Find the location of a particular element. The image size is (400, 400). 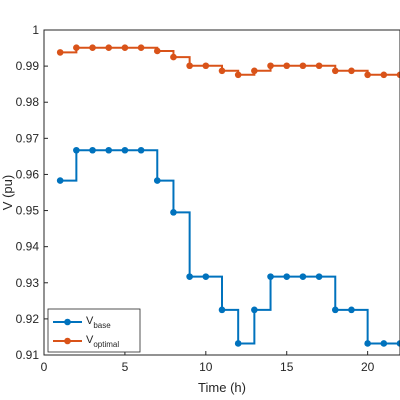

series-line-optimal is located at coordinates (230, 61).